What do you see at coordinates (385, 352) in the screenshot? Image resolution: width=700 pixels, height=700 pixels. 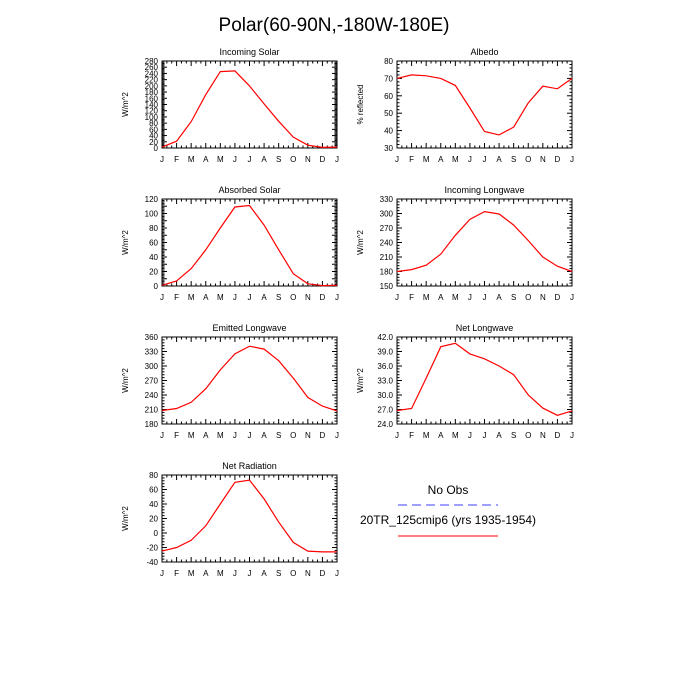 I see `y-tick-label: 39.0` at bounding box center [385, 352].